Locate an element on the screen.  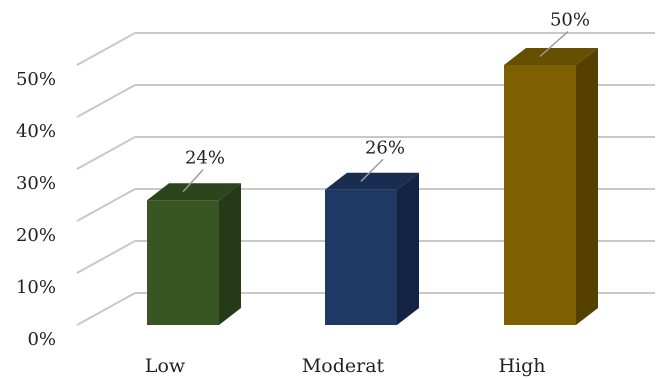
y-tick-label: 10% is located at coordinates (36, 287).